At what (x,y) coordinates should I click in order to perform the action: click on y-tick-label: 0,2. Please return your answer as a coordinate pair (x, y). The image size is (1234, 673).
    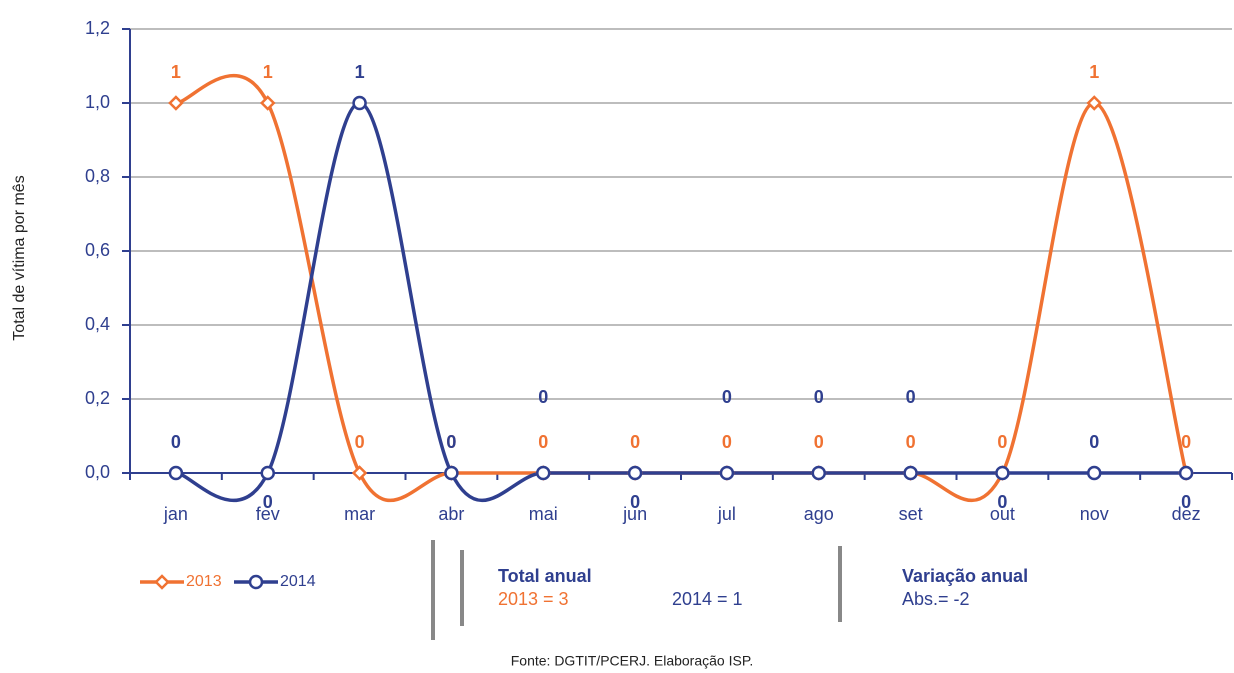
    Looking at the image, I should click on (97, 398).